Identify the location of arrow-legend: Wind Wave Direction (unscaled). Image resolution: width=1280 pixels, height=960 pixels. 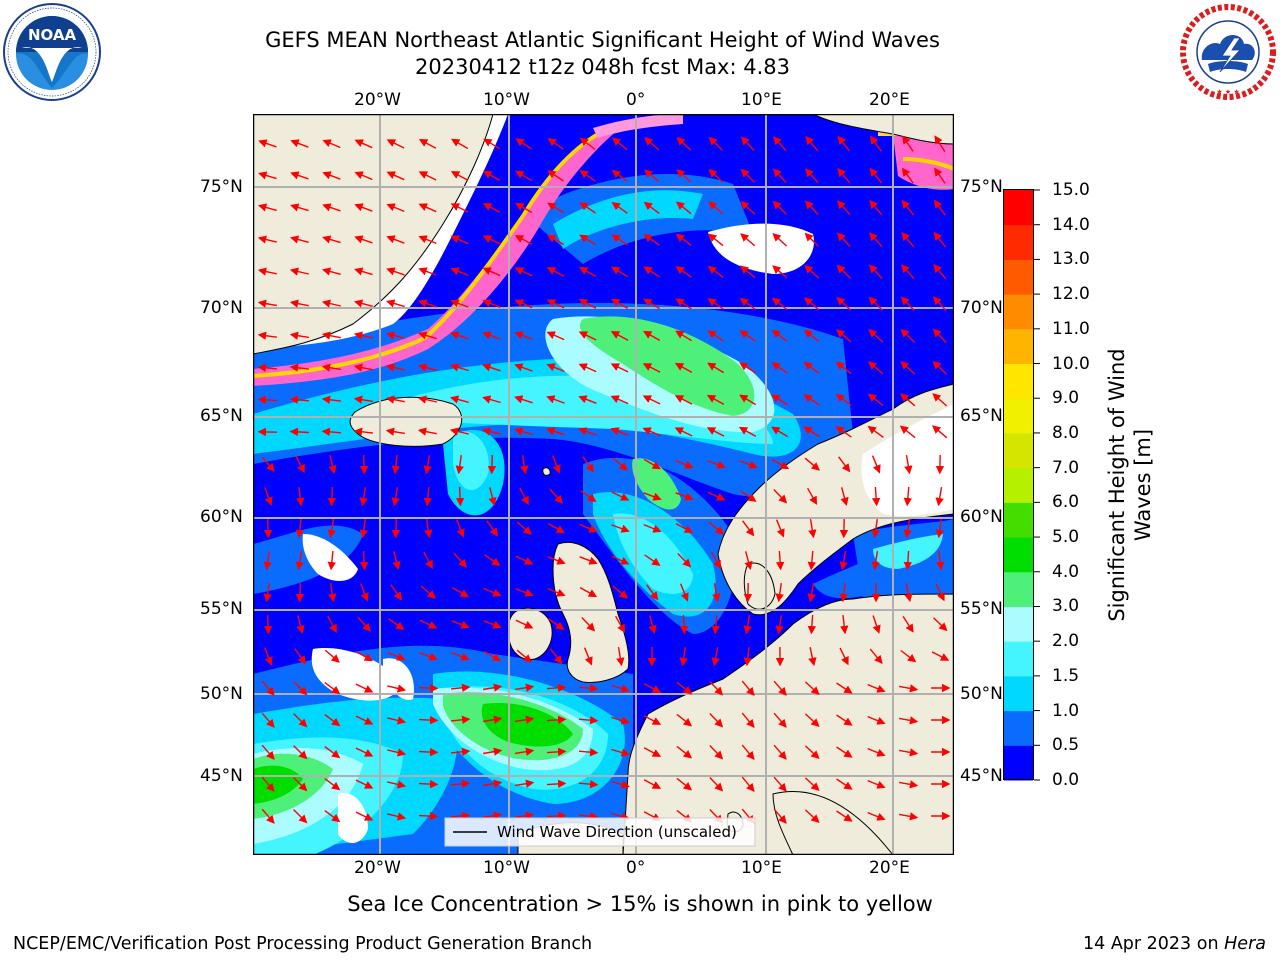
(600, 832).